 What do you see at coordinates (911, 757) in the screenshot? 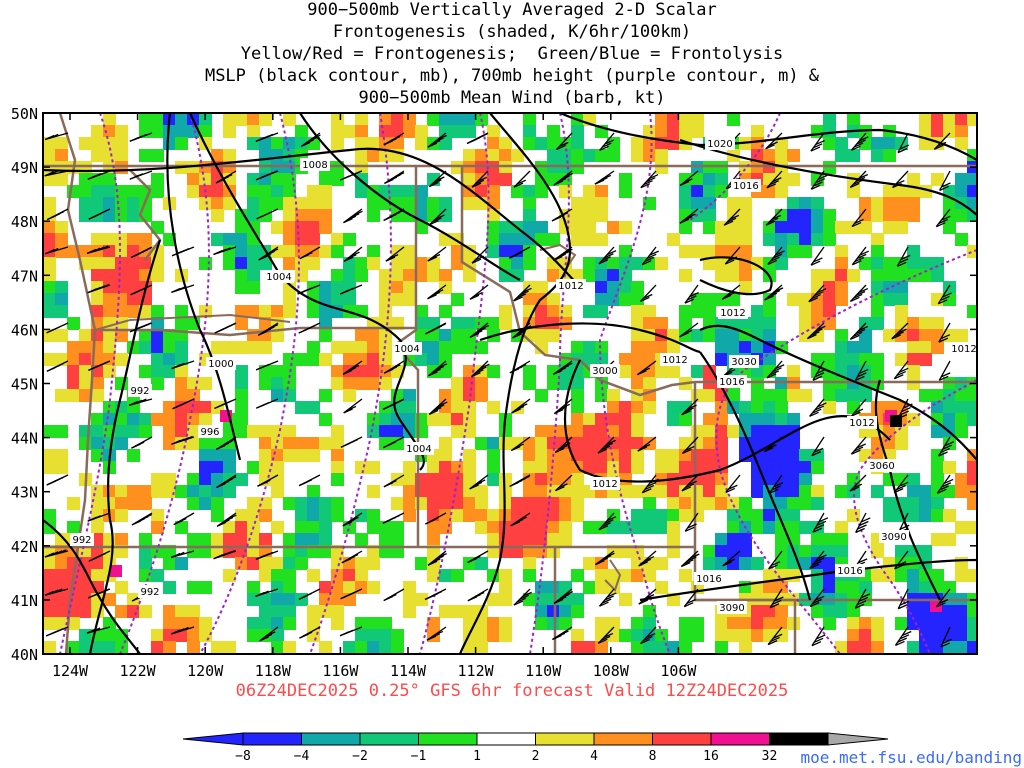
I see `credit-link: moe.met.fsu.edu/banding` at bounding box center [911, 757].